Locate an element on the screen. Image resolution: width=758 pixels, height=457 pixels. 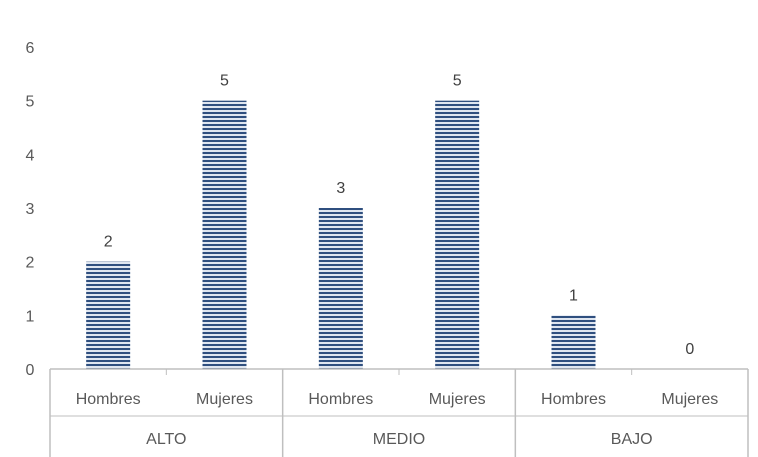
bar-alto-hombres is located at coordinates (108, 315).